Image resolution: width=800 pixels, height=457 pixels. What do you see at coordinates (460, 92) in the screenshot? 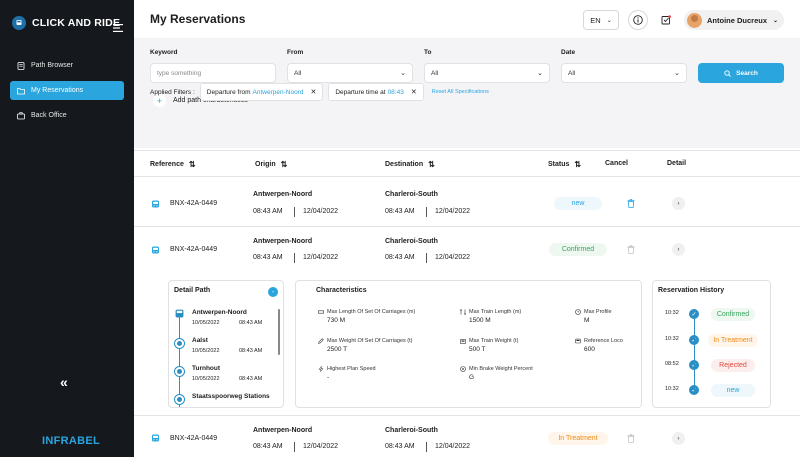
I see `reset-filters-link: Reset All Specifications` at bounding box center [460, 92].